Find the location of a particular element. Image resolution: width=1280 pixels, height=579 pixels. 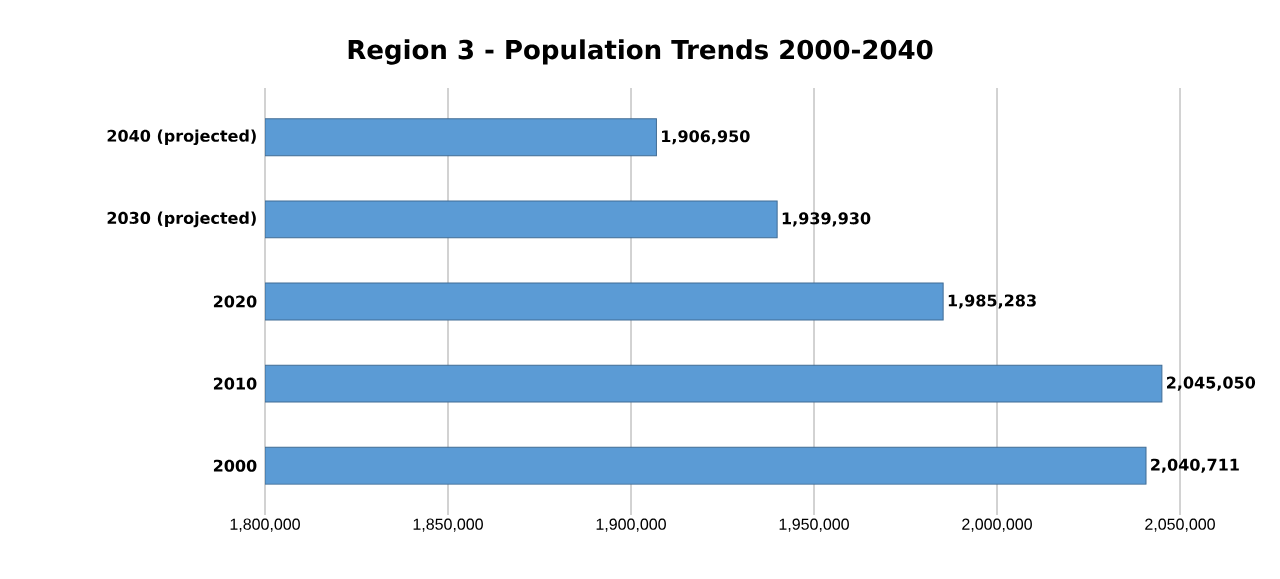

data-label: 1,939,930 is located at coordinates (826, 219).